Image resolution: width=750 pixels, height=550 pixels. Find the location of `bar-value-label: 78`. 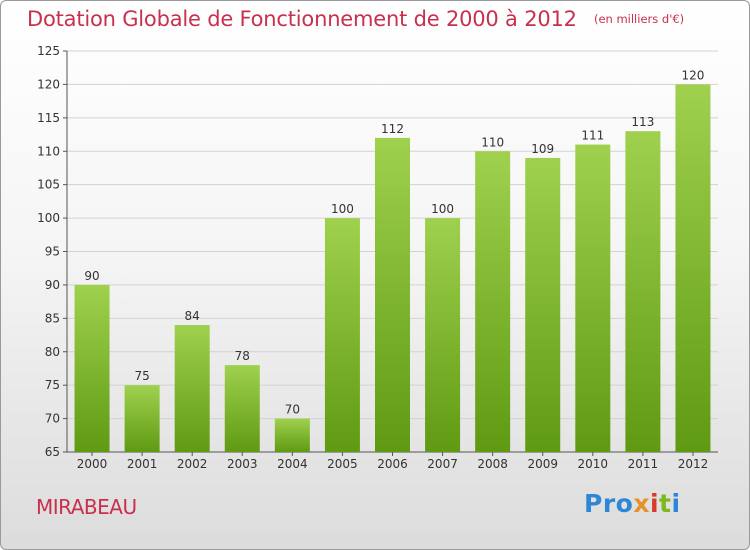

bar-value-label: 78 is located at coordinates (242, 356).